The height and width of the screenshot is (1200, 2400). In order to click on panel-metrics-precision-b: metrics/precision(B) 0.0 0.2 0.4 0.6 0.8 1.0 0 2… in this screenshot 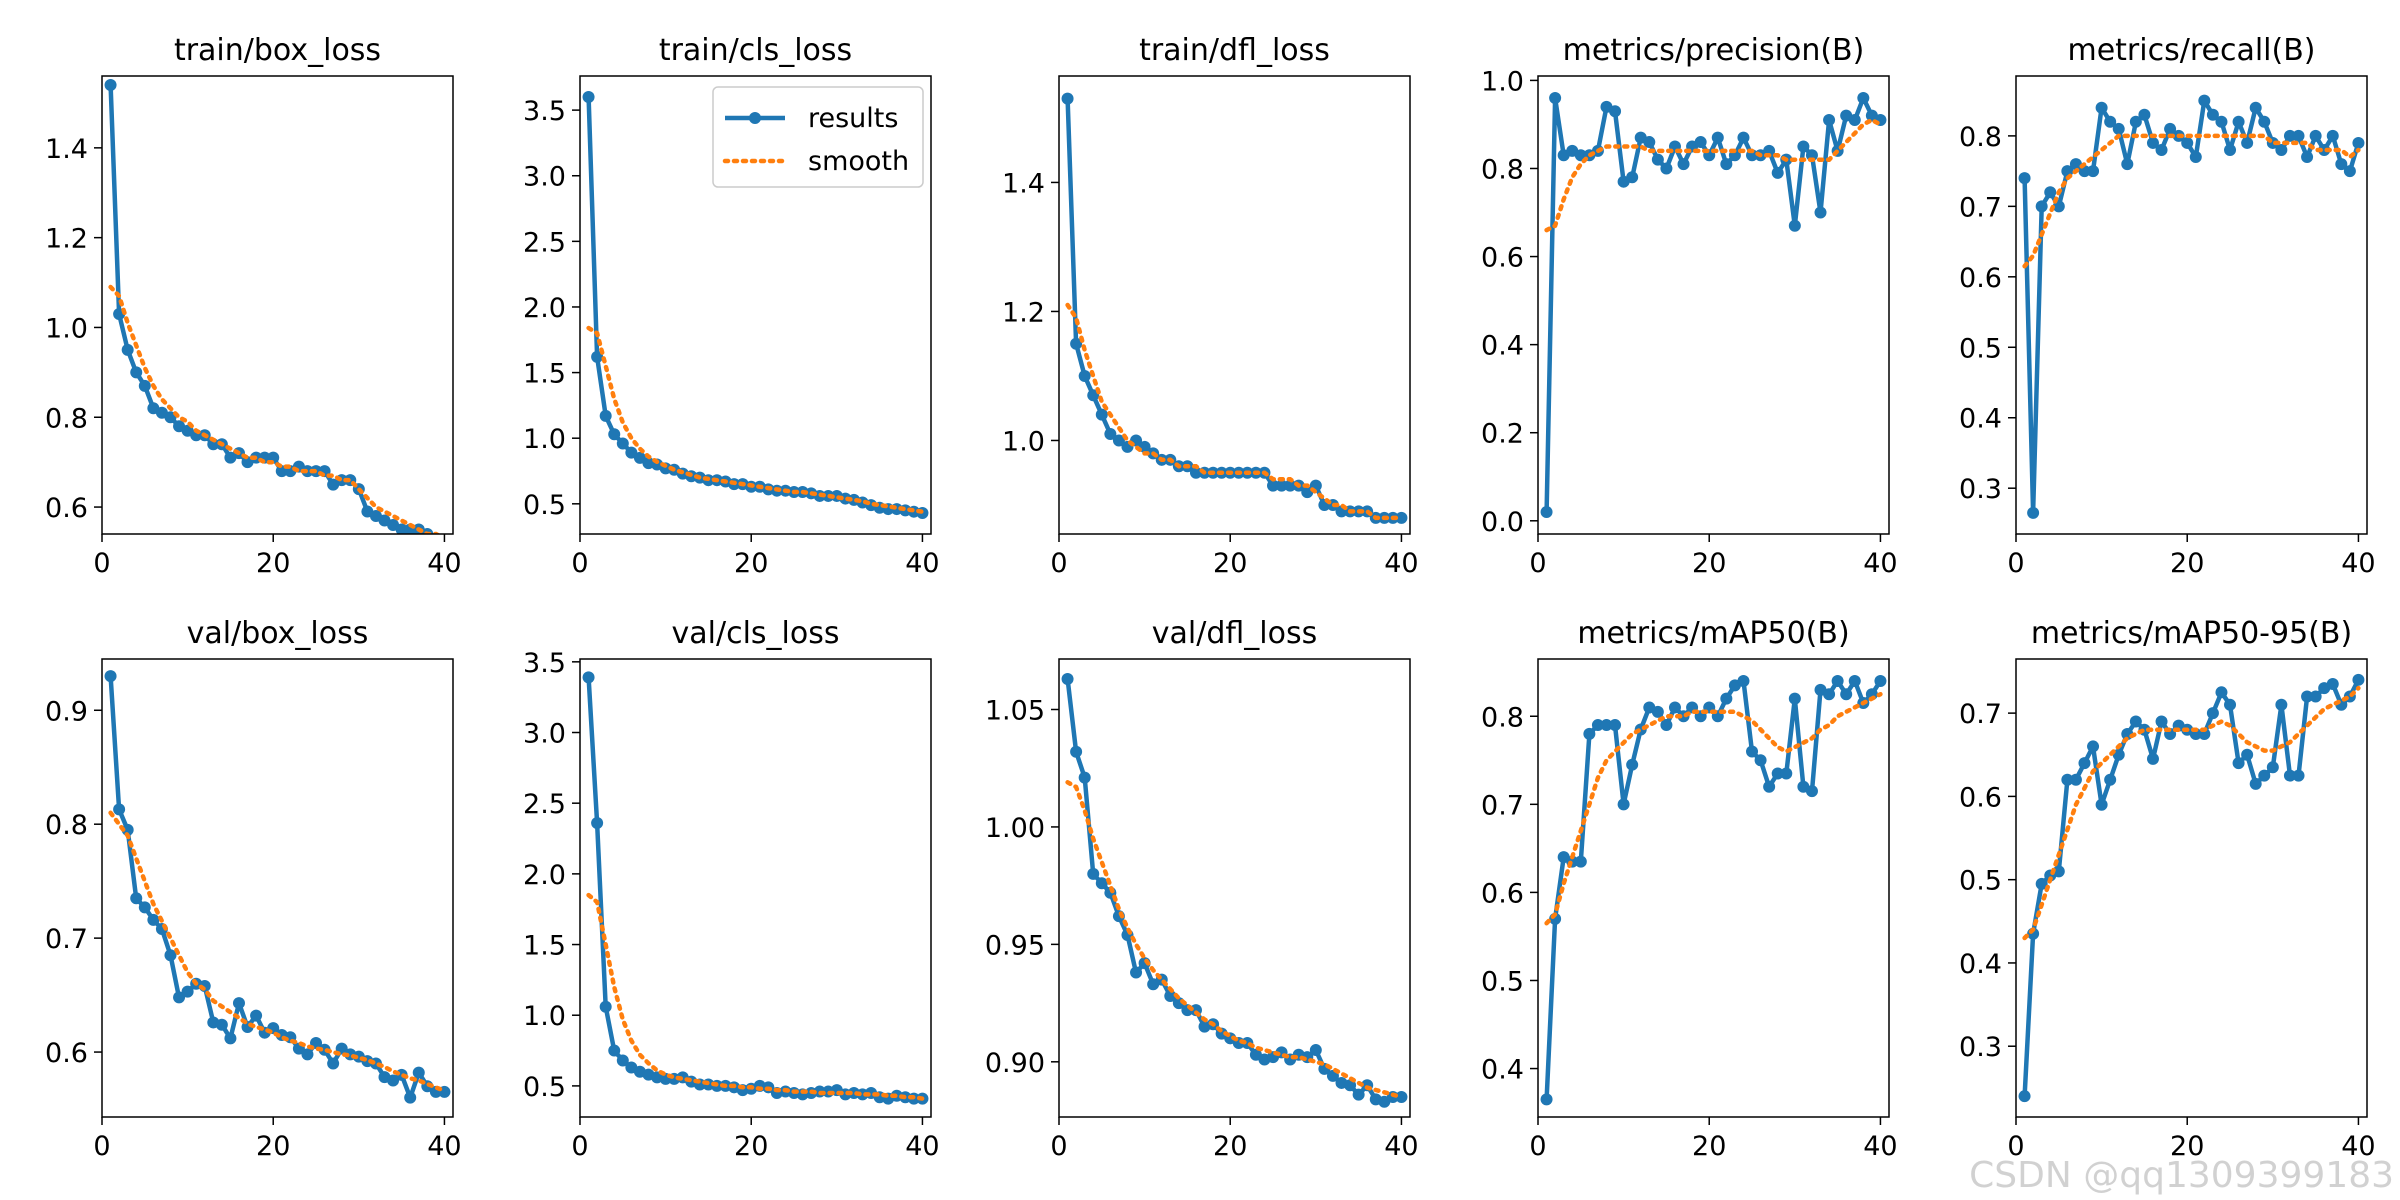, I will do `click(1689, 306)`.